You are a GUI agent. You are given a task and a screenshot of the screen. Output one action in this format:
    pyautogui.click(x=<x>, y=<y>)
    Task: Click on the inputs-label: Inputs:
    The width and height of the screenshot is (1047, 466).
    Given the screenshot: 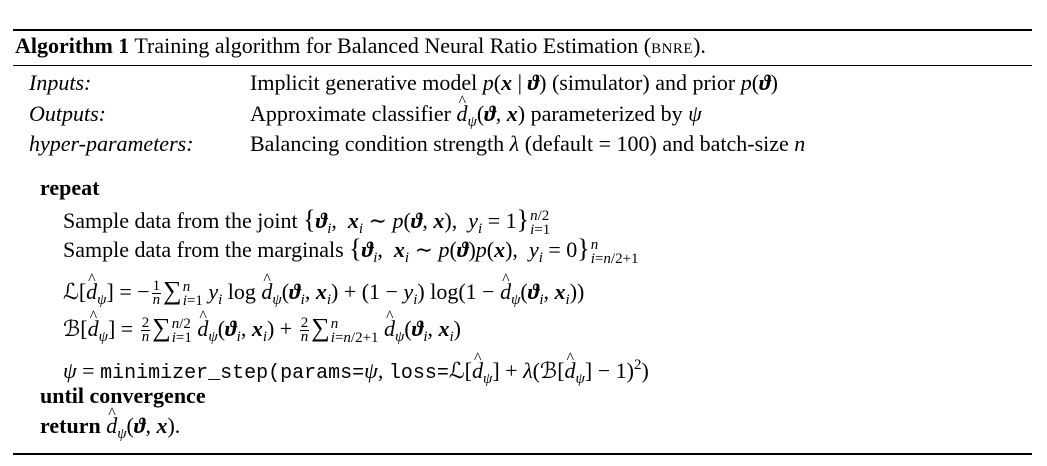 What is the action you would take?
    pyautogui.click(x=60, y=82)
    